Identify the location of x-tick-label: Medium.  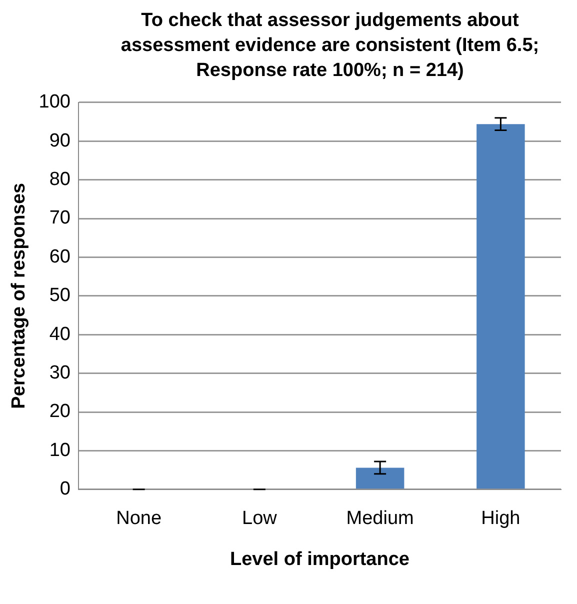
(380, 519).